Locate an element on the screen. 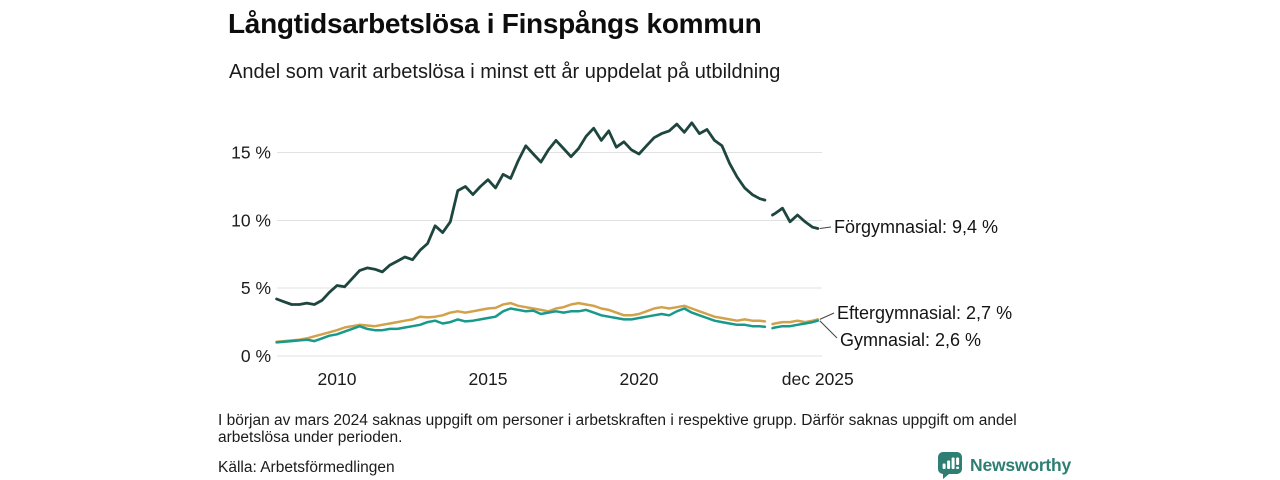  chart-title: Långtidsarbetslösa i Finspångs kommun is located at coordinates (495, 23).